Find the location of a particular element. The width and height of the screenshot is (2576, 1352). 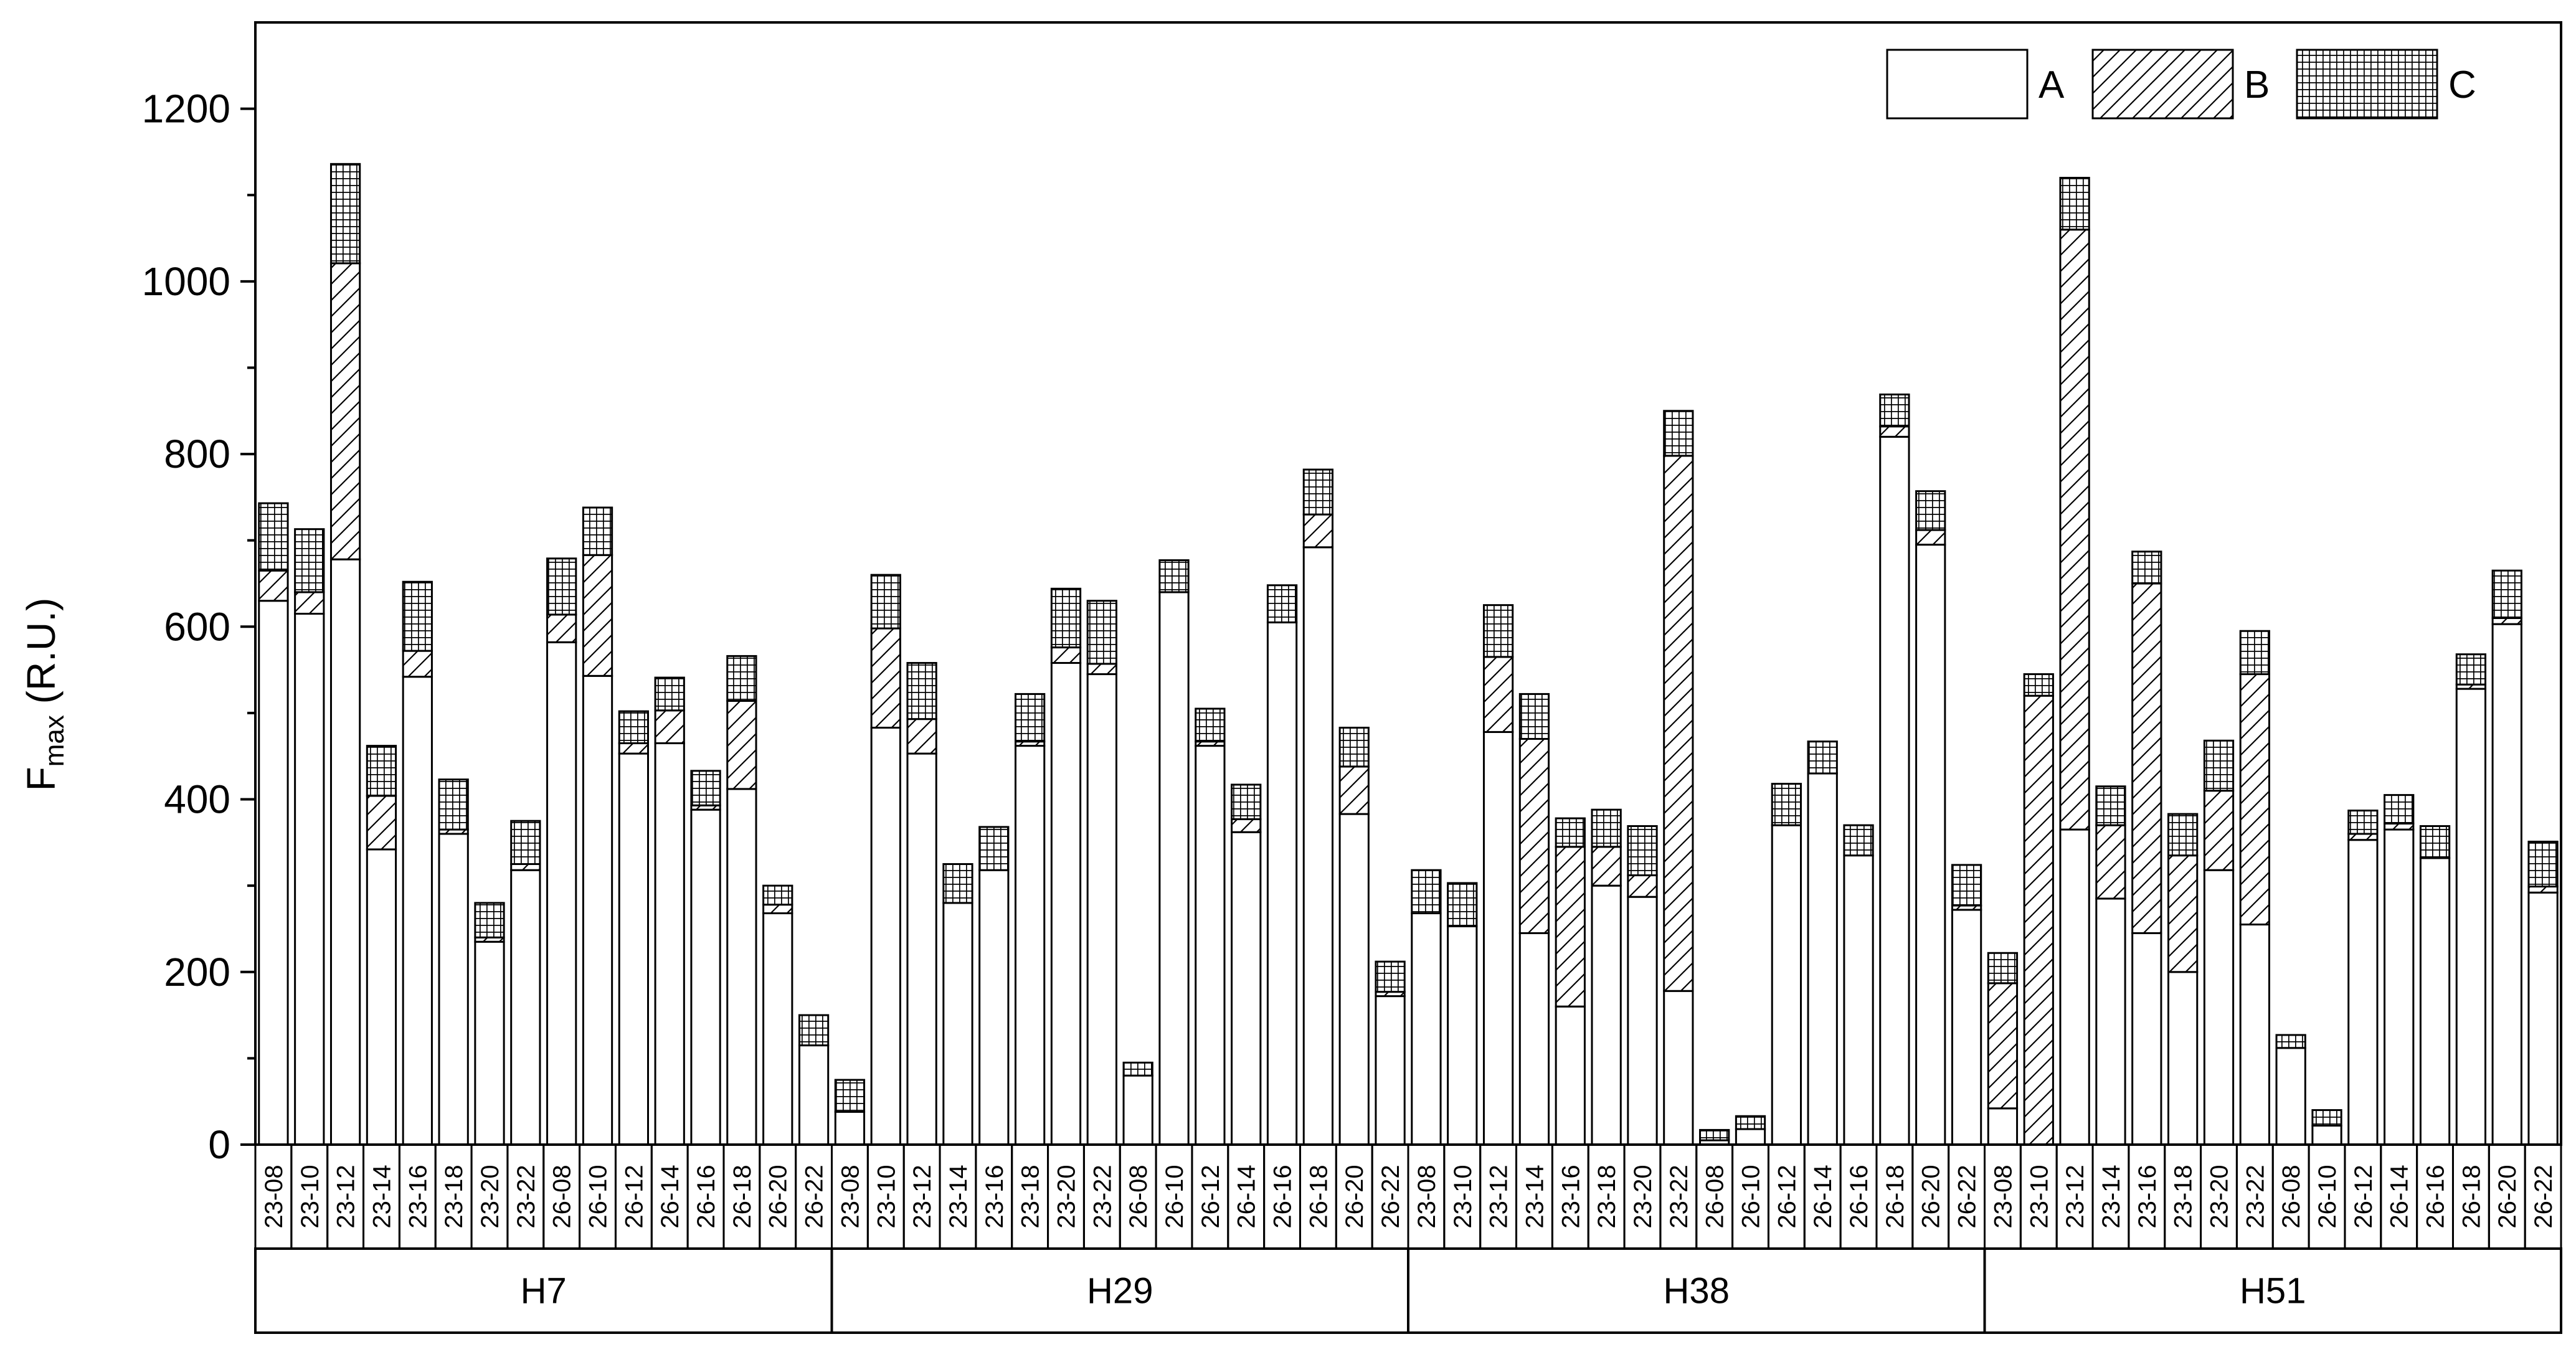

bar-H29-26-08-C is located at coordinates (1137, 1069).